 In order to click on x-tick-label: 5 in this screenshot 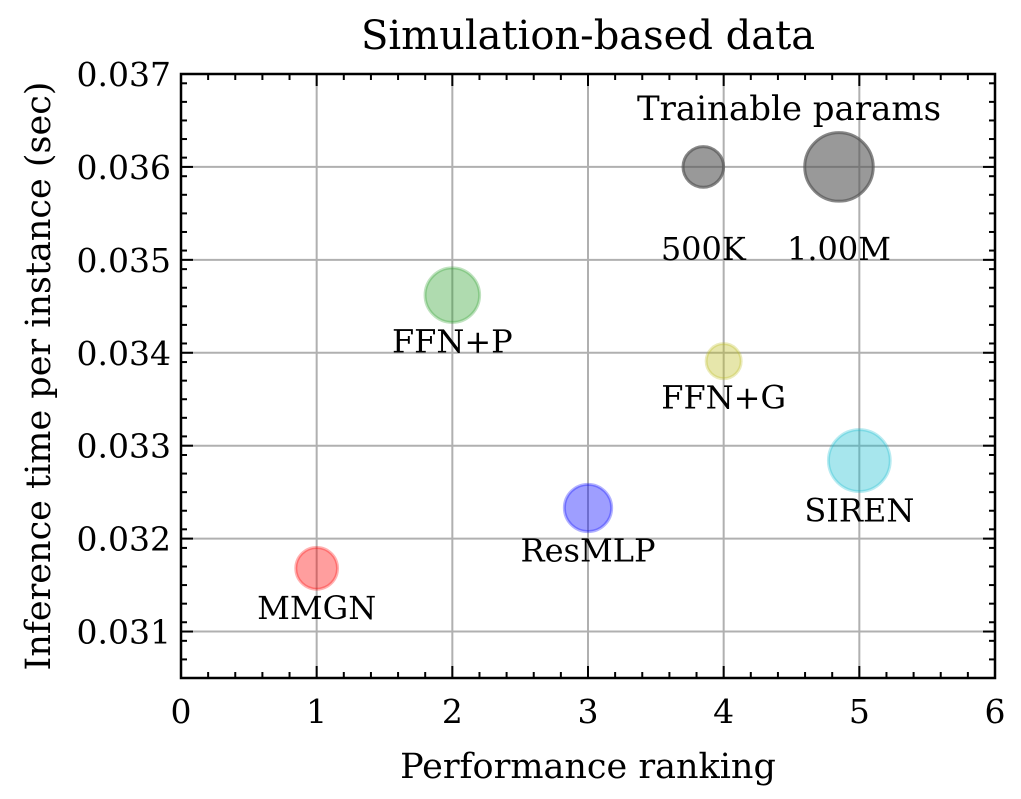, I will do `click(859, 711)`.